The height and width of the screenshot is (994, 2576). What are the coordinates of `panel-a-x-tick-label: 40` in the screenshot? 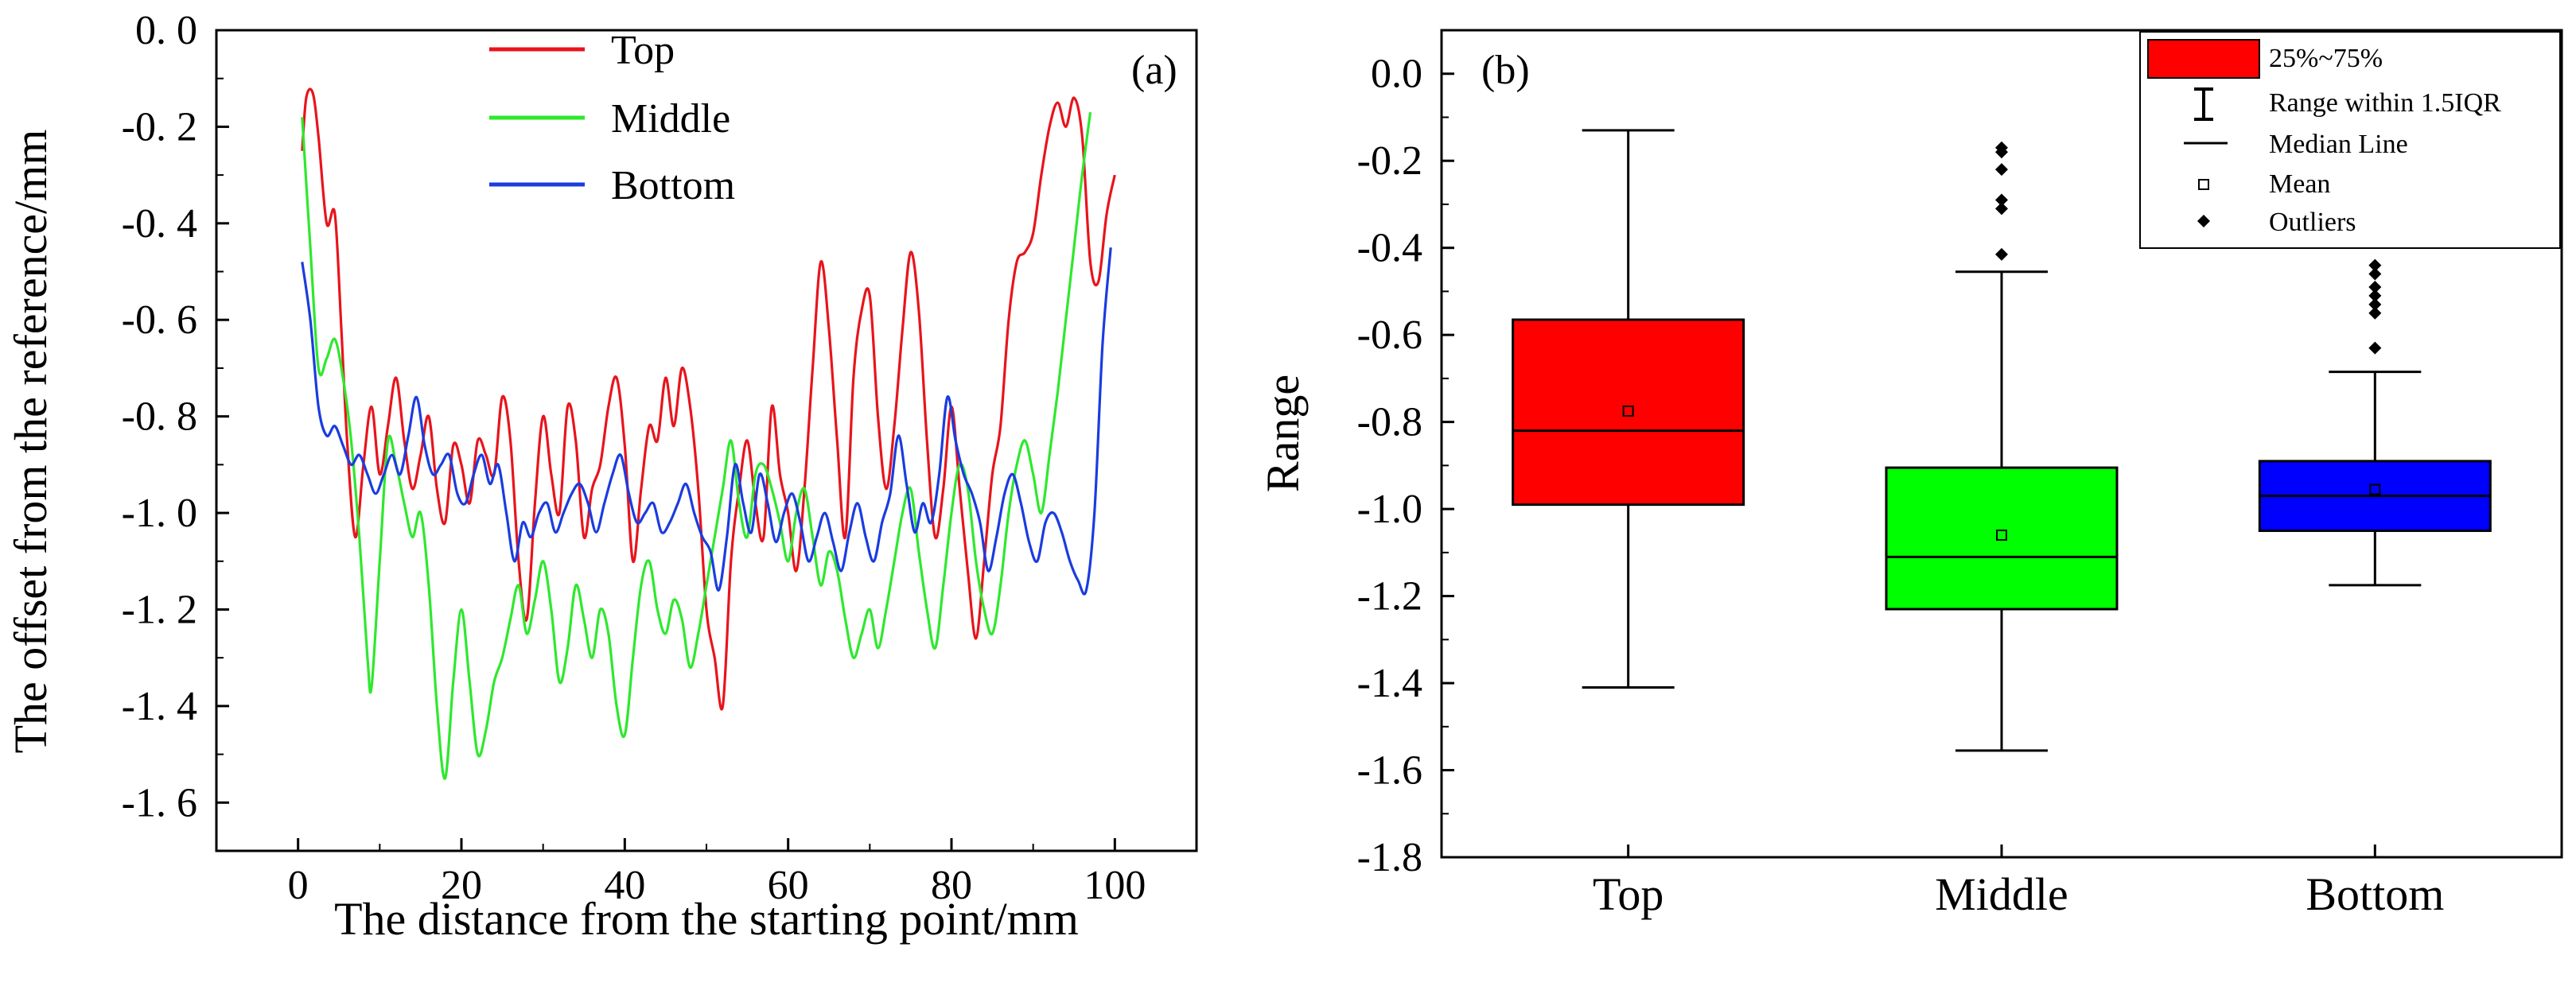 It's located at (625, 885).